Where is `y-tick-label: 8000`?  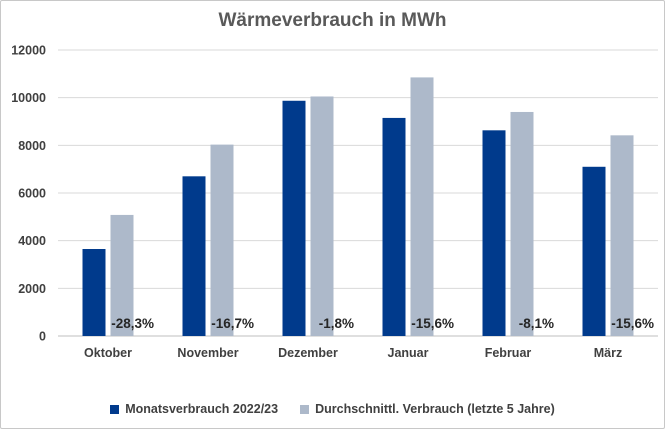 y-tick-label: 8000 is located at coordinates (32, 146).